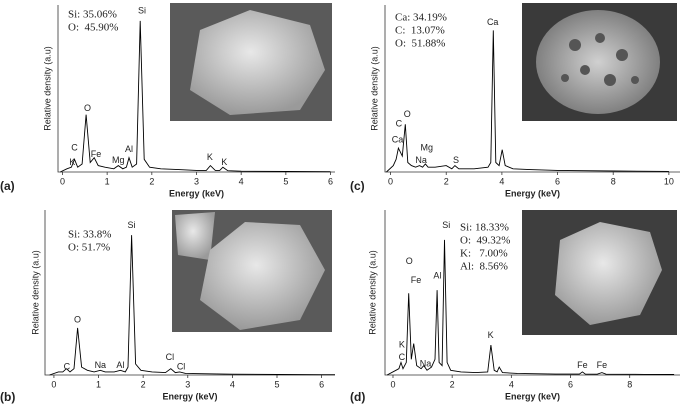 This screenshot has width=685, height=412. What do you see at coordinates (484, 254) in the screenshot?
I see `composition: K: 7.00%` at bounding box center [484, 254].